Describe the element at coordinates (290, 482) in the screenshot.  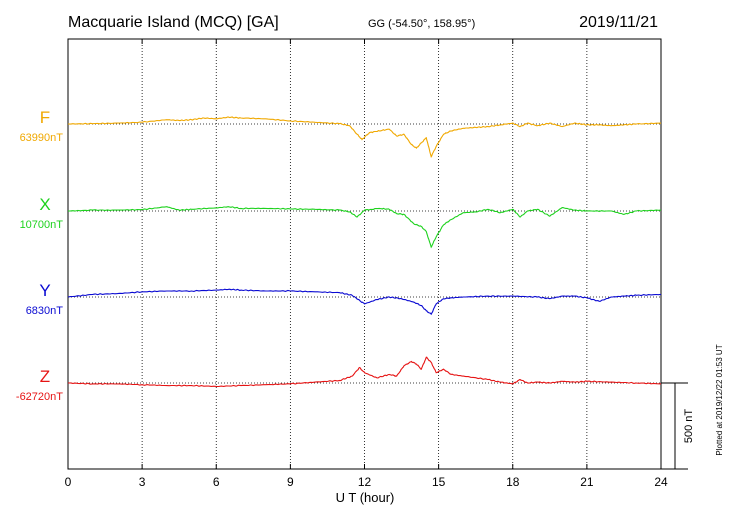
I see `x-tick-label: 9` at that location.